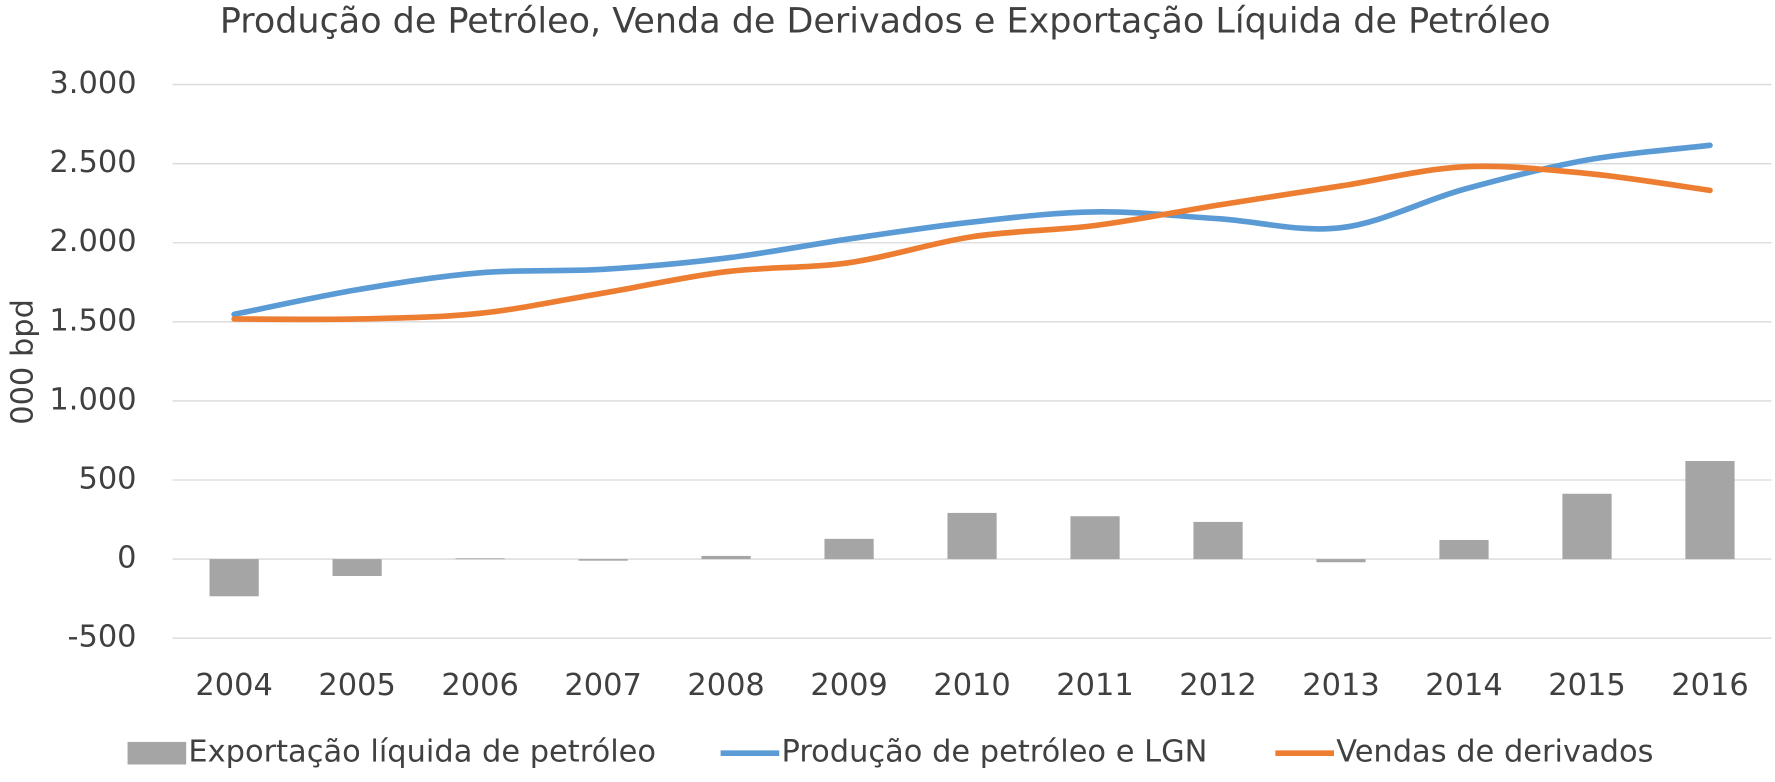 The width and height of the screenshot is (1775, 782). I want to click on x-tick-label: 2016, so click(1709, 685).